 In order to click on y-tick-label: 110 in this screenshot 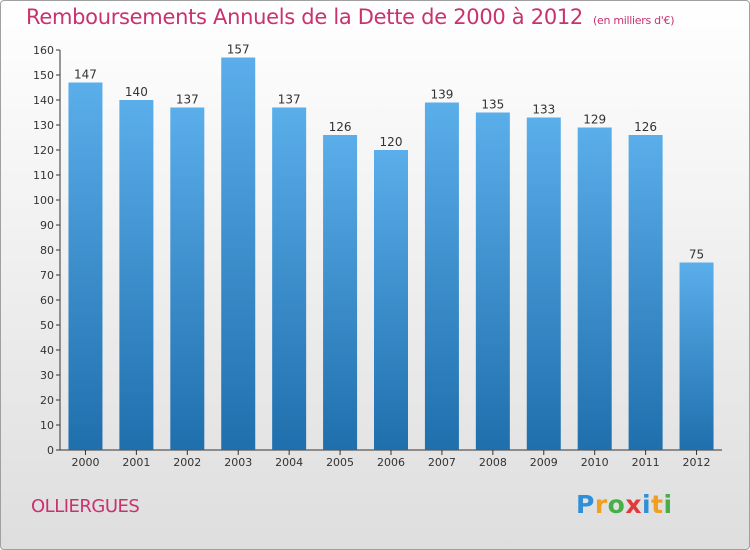, I will do `click(43, 175)`.